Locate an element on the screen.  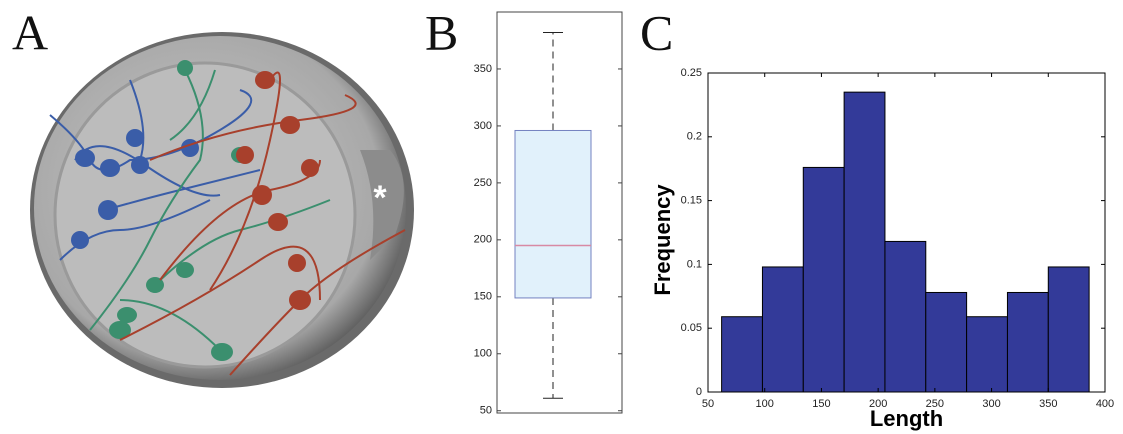
x-tick-label: 350 is located at coordinates (1048, 404).